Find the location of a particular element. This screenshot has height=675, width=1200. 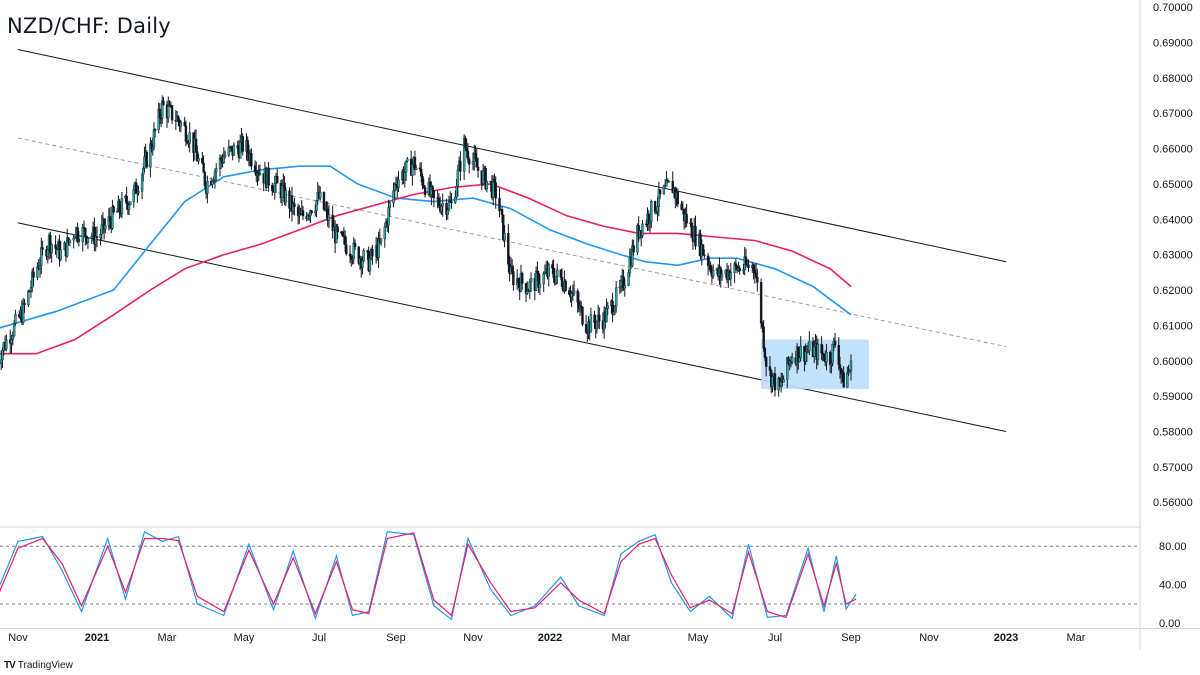

price-tick-label: 0.64000 is located at coordinates (1173, 220).